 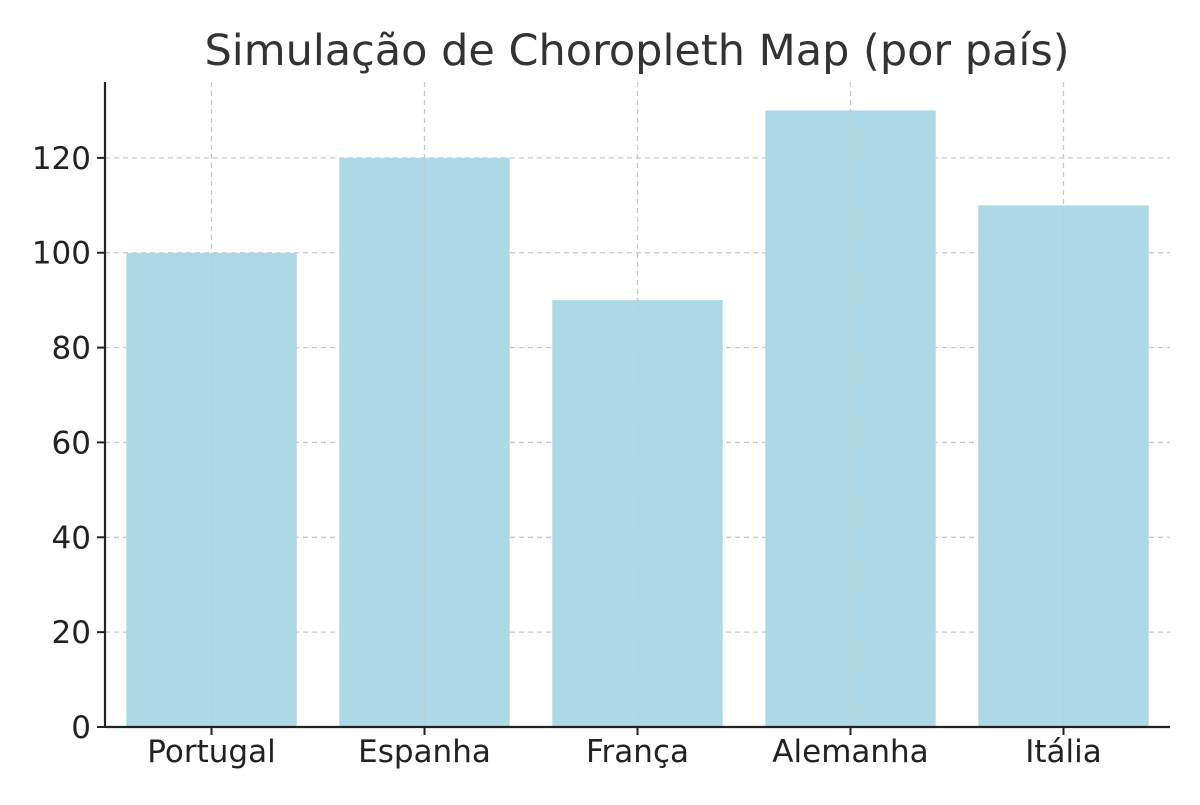 I want to click on chart-title: Simulação de Choropleth Map (por país), so click(x=636, y=51).